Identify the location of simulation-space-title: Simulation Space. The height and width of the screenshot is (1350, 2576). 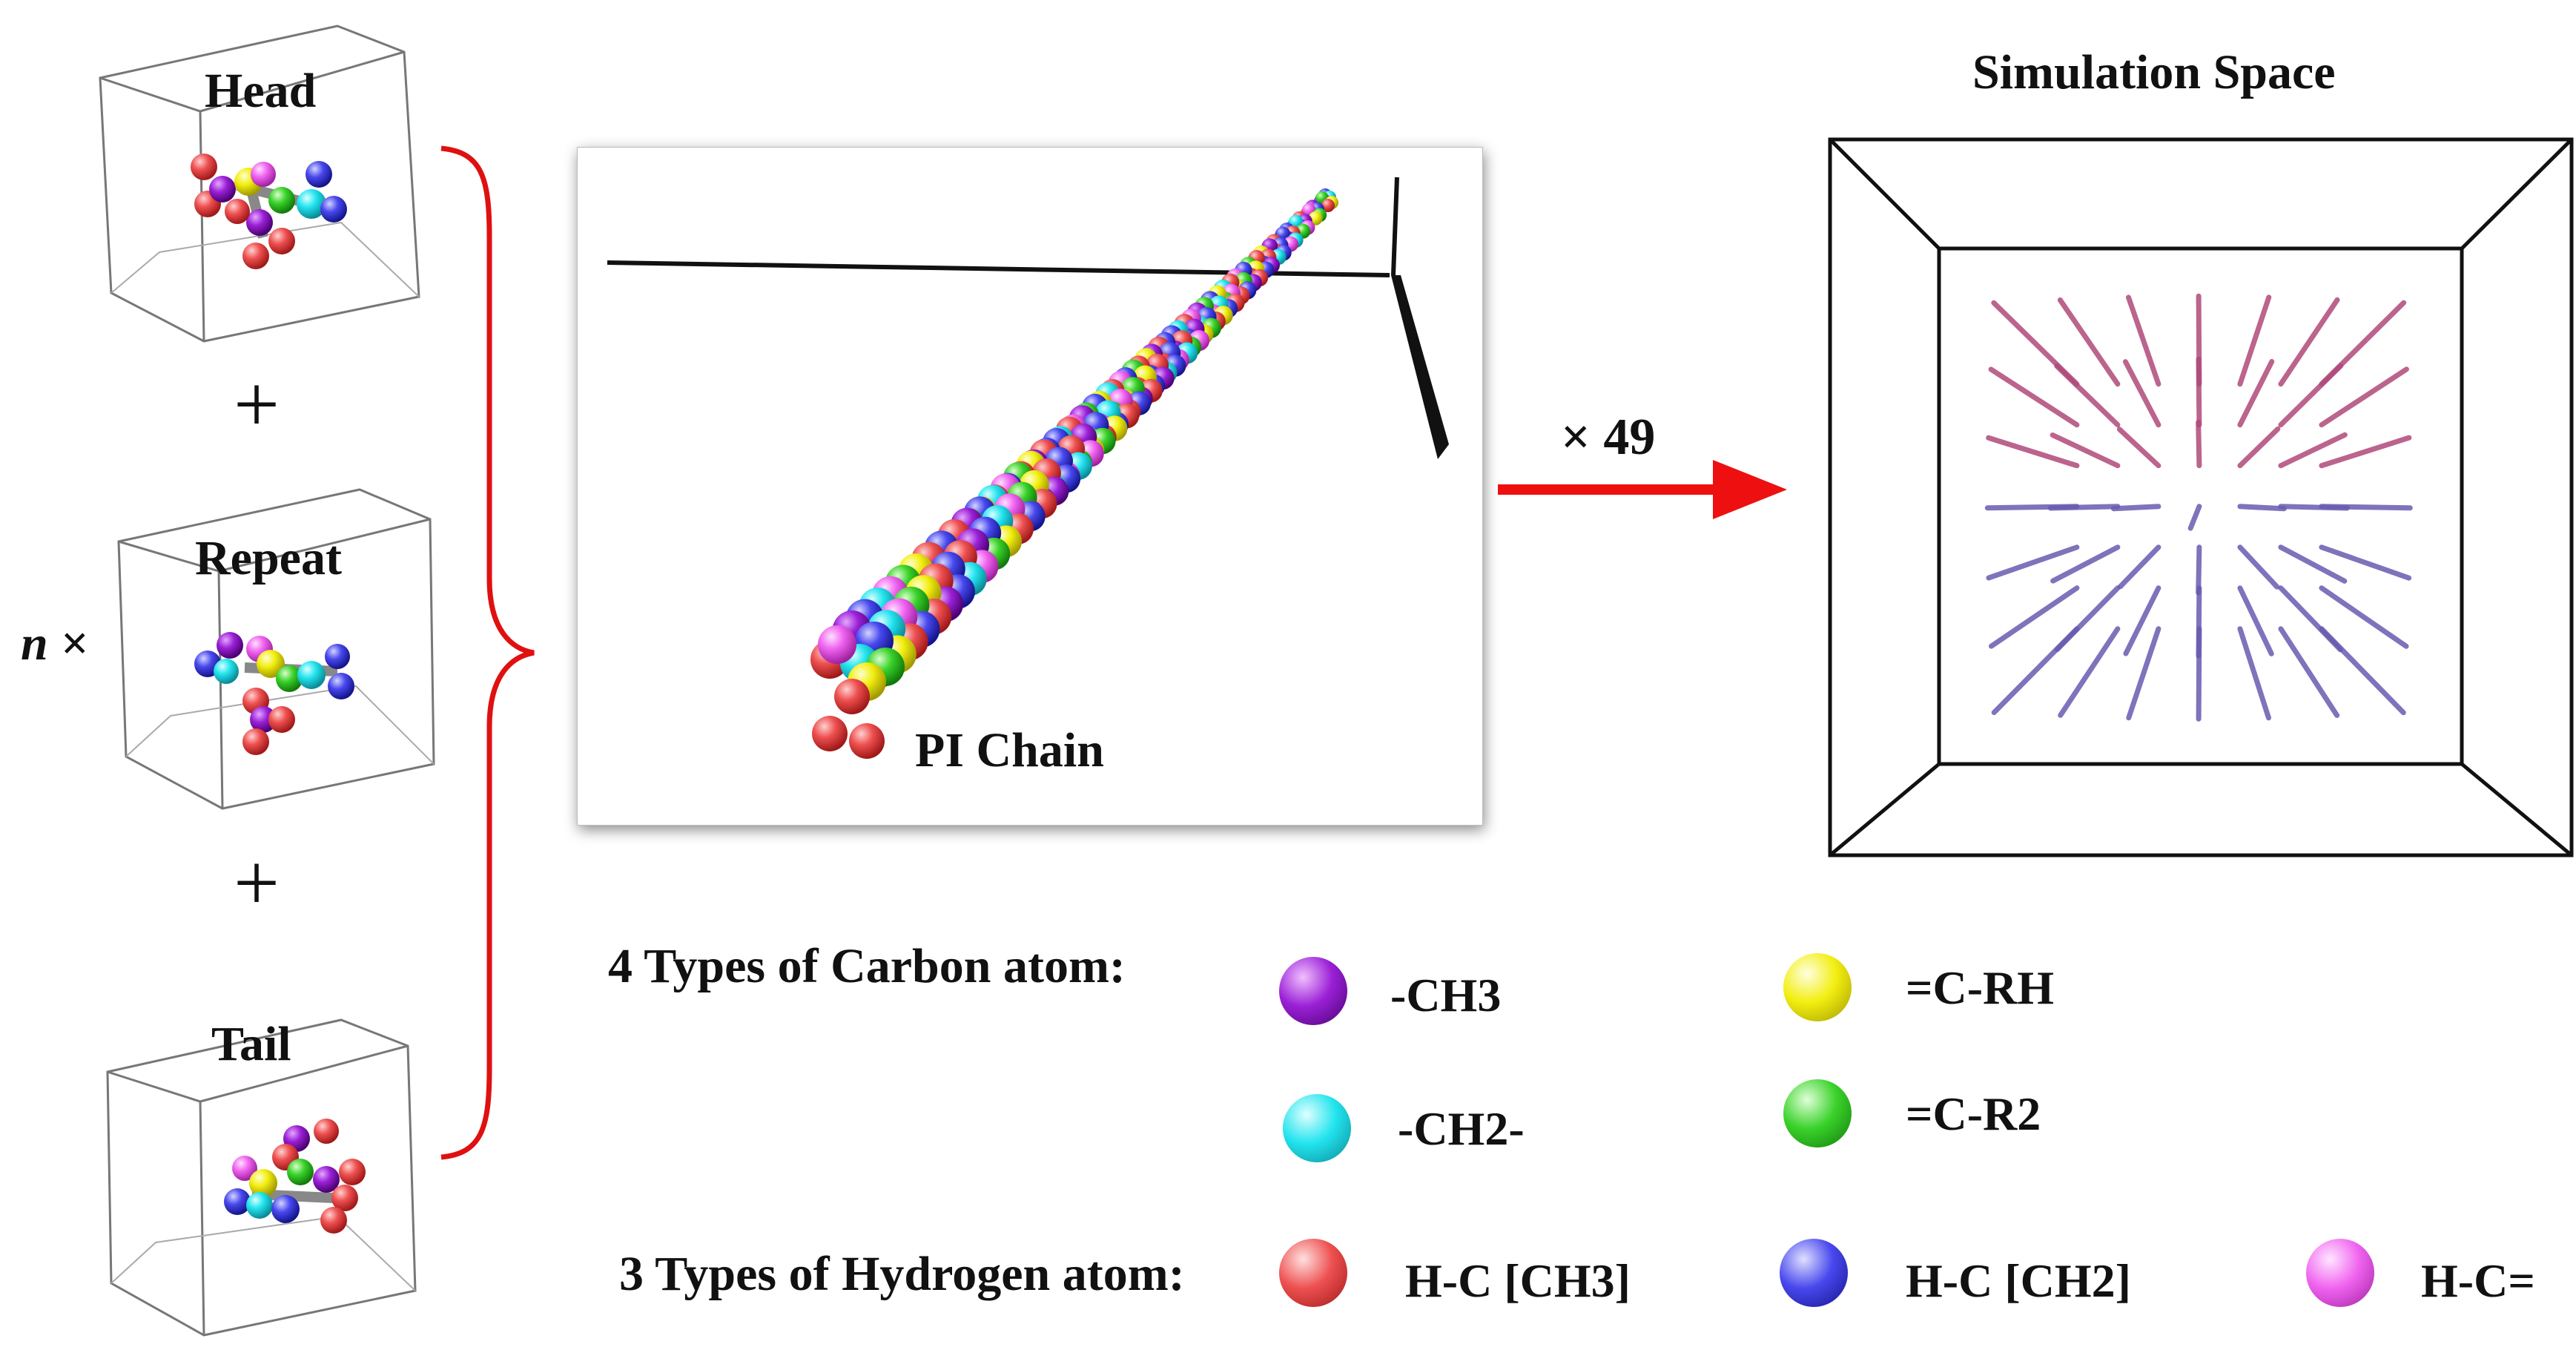
(2154, 72).